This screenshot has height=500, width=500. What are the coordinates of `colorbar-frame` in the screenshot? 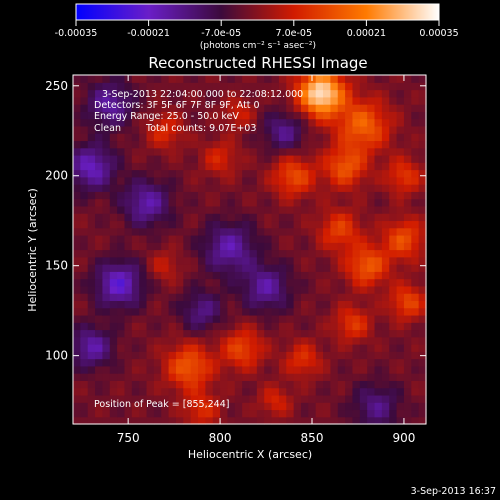 It's located at (257, 12).